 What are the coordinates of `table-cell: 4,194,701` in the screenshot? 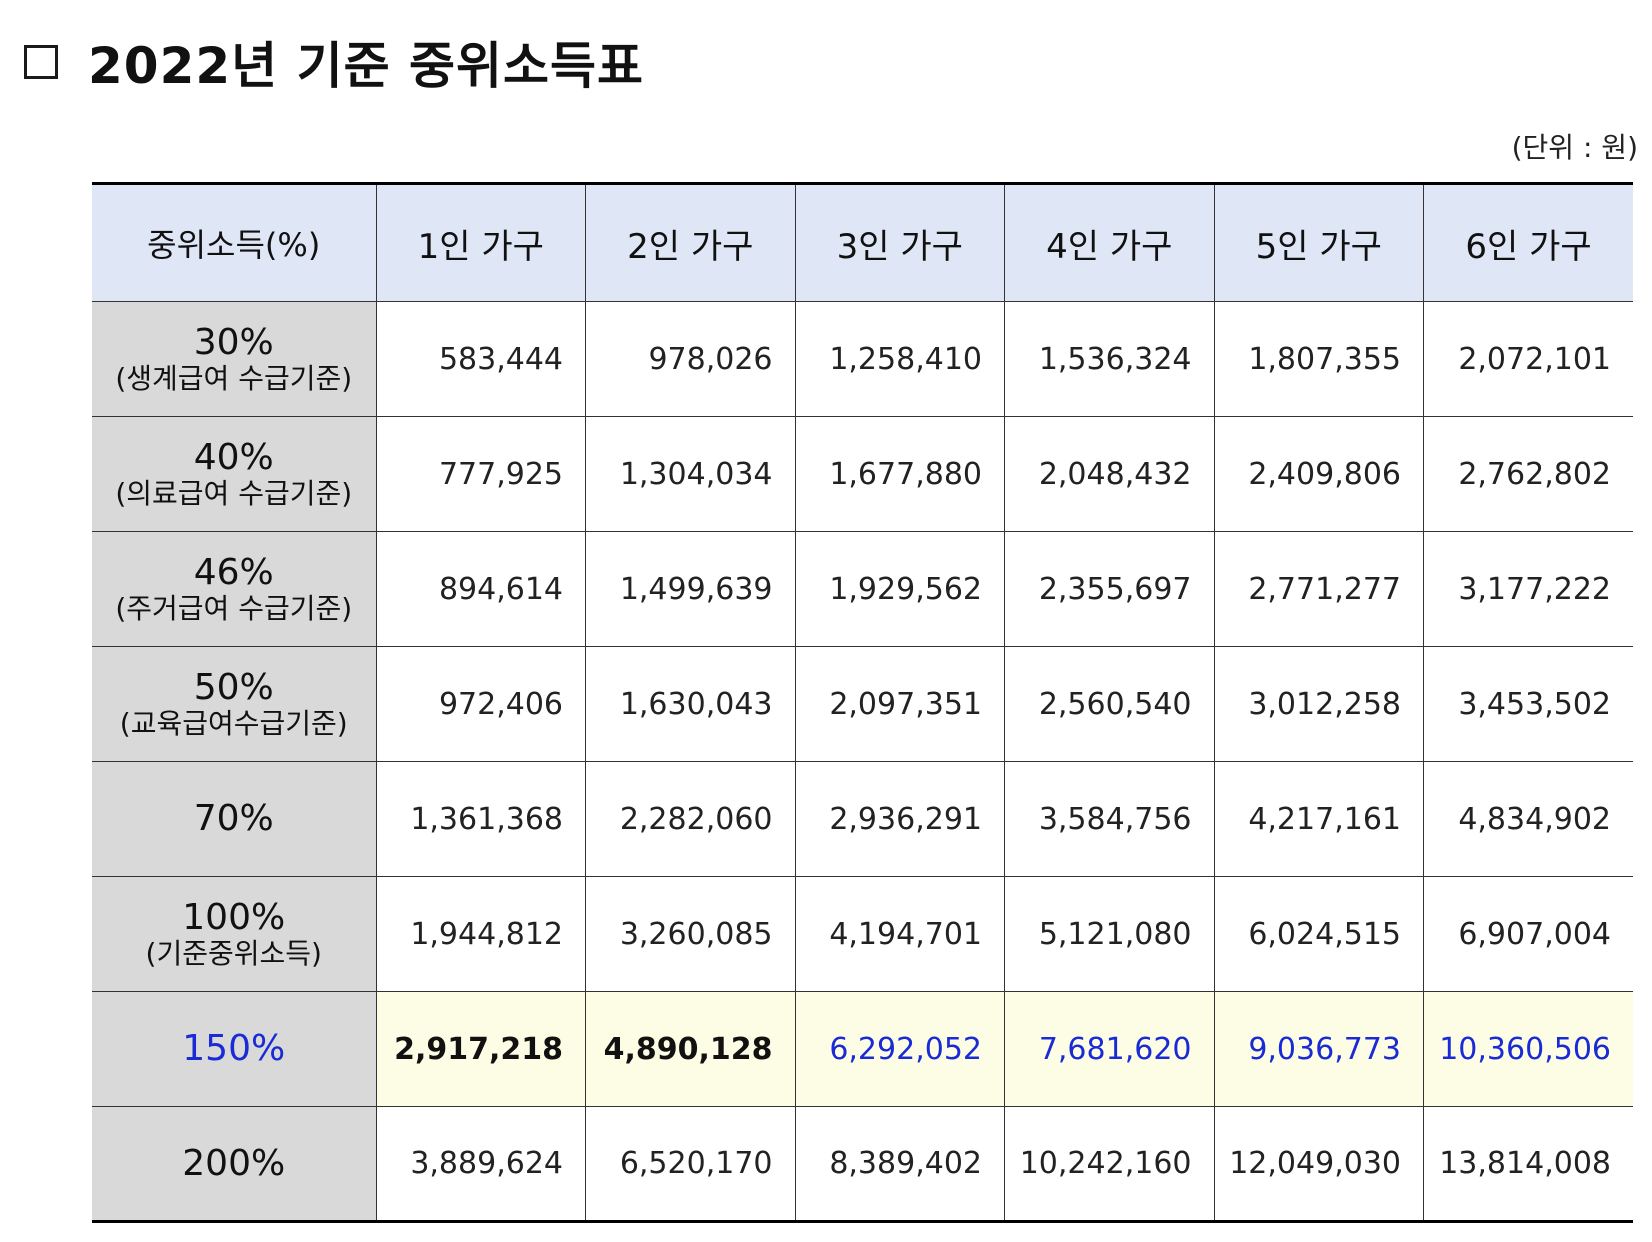 It's located at (899, 934).